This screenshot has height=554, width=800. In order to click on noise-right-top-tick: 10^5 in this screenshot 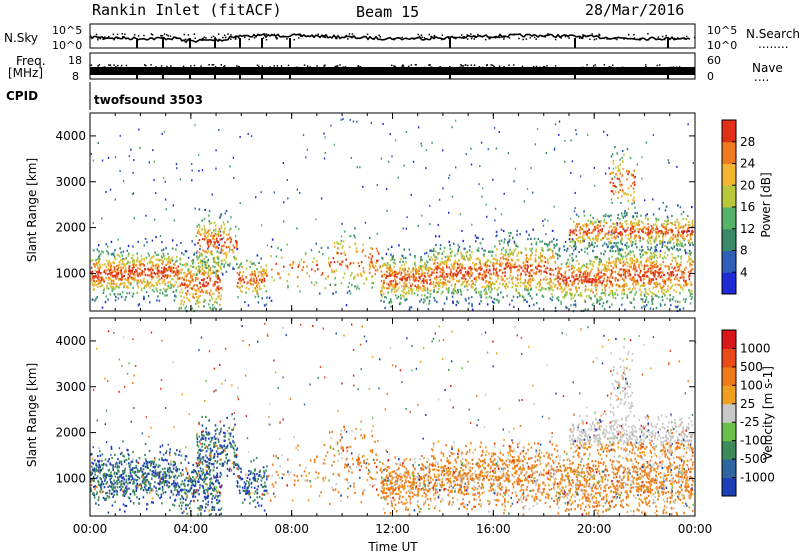, I will do `click(722, 30)`.